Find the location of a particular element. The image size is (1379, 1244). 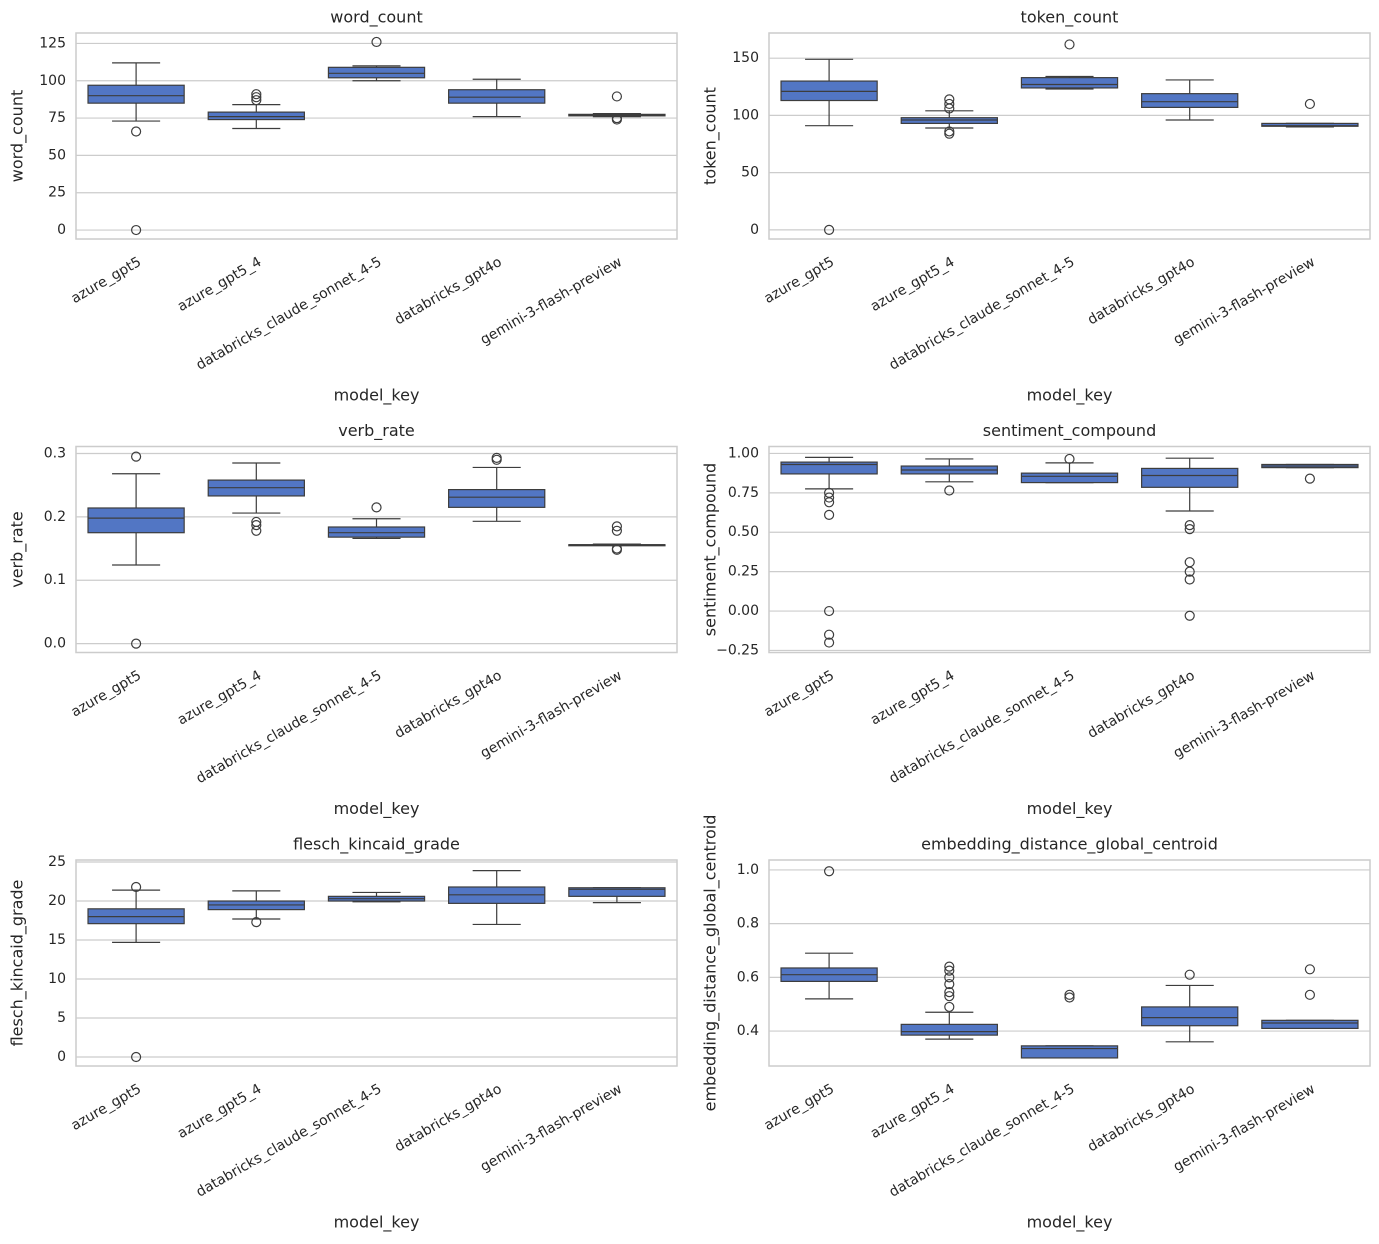

chart-title: flesch_kincaid_grade is located at coordinates (376, 845).